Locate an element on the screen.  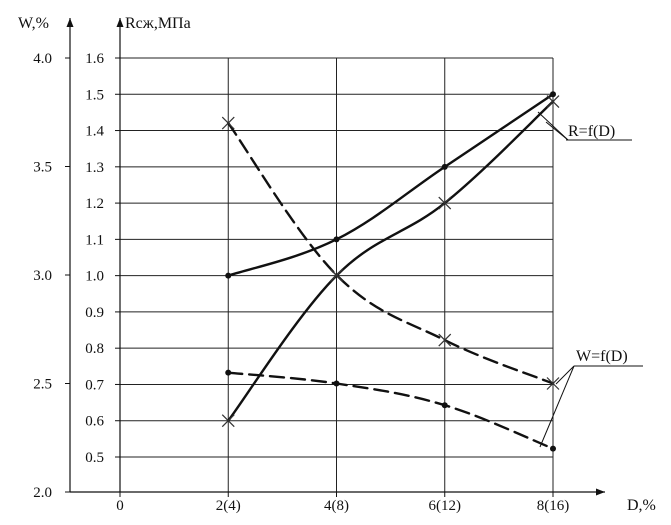
r-tick-label: 0.9 is located at coordinates (94, 313).